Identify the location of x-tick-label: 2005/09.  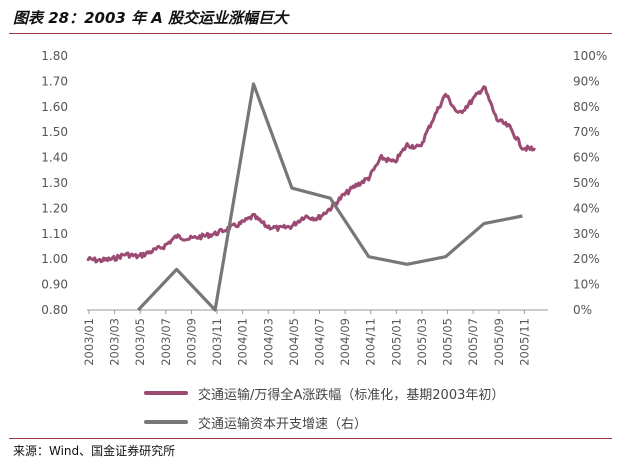
(499, 342).